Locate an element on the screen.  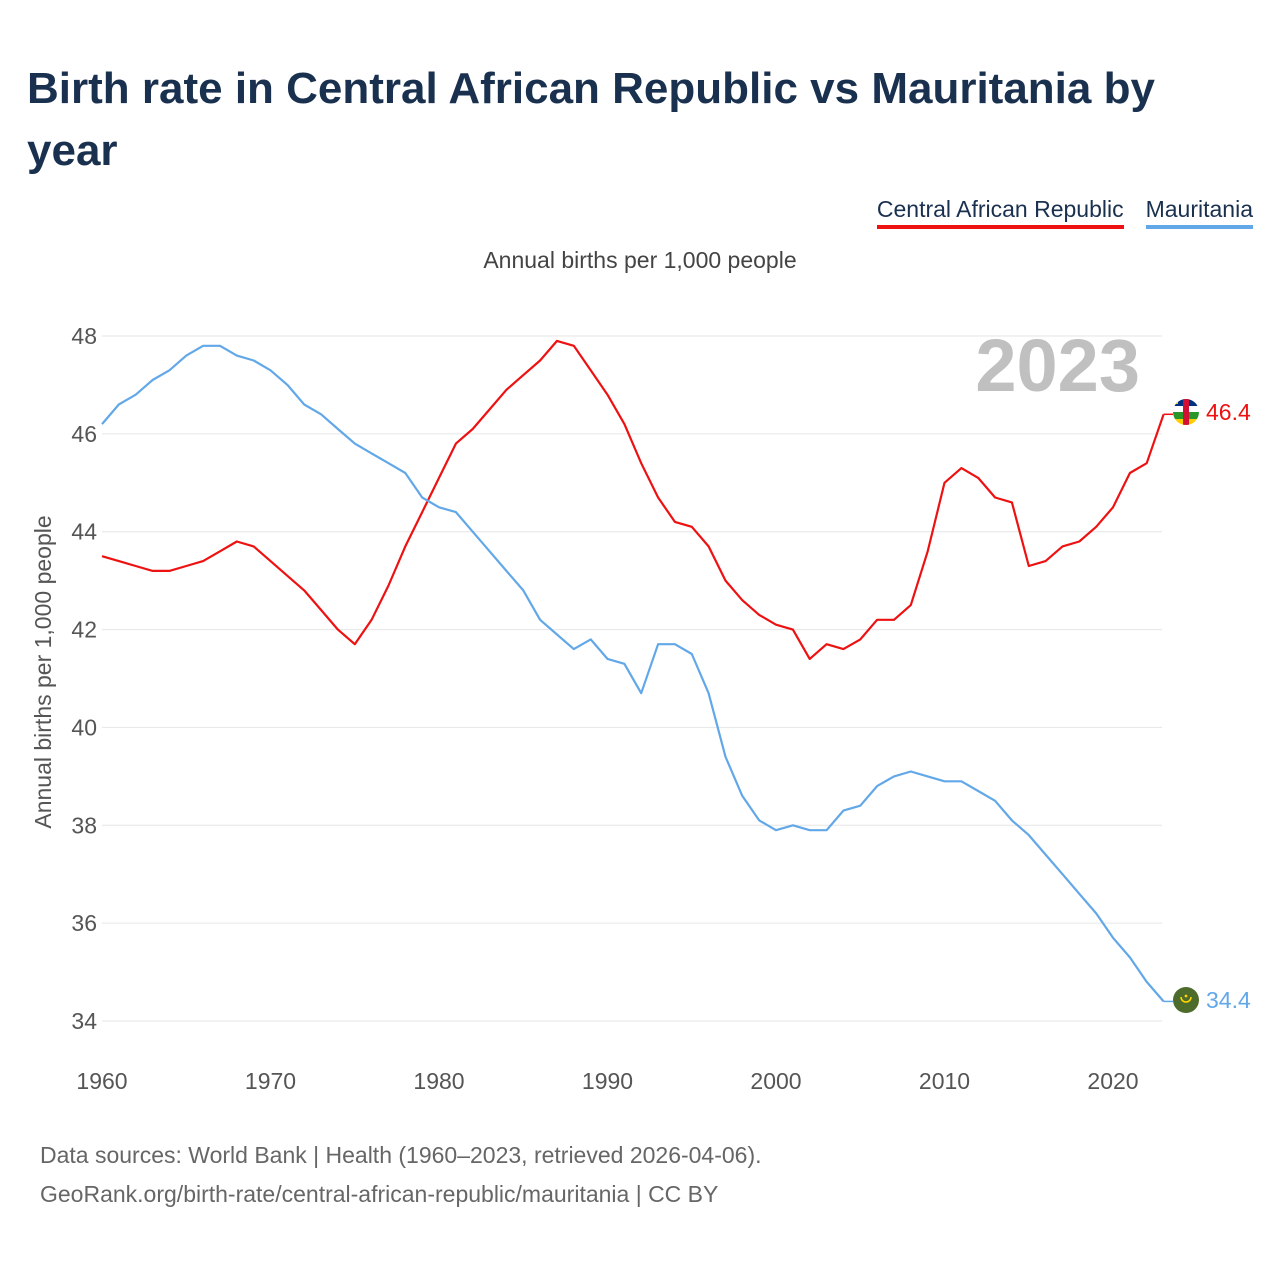
y-axis-label: Annual births per 1,000 people is located at coordinates (43, 671).